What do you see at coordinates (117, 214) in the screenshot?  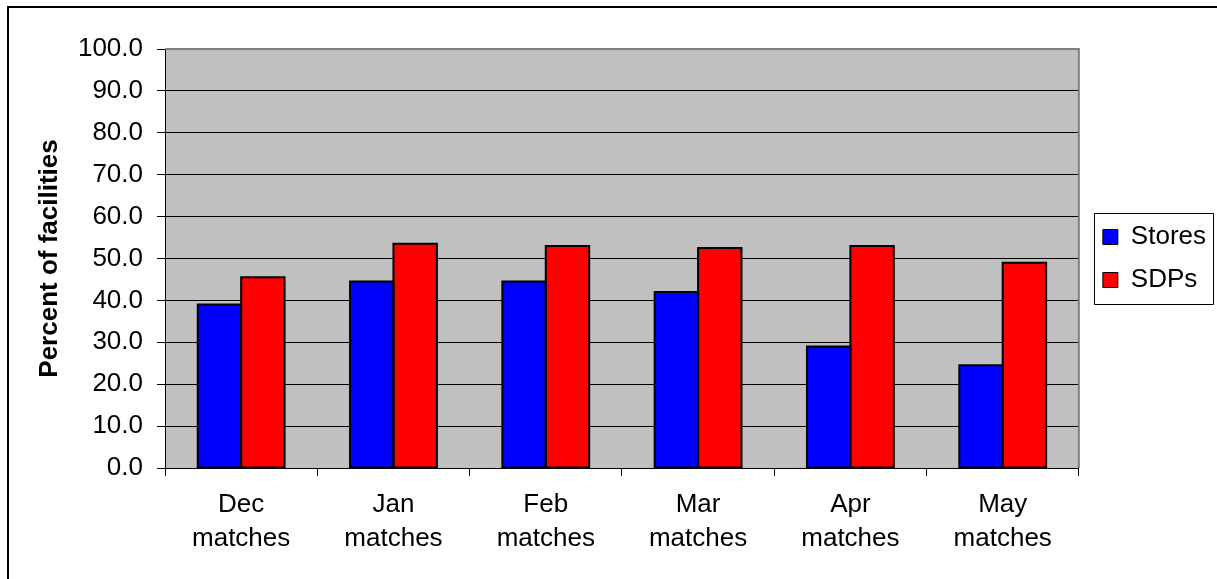 I see `y-tick-label: 60.0` at bounding box center [117, 214].